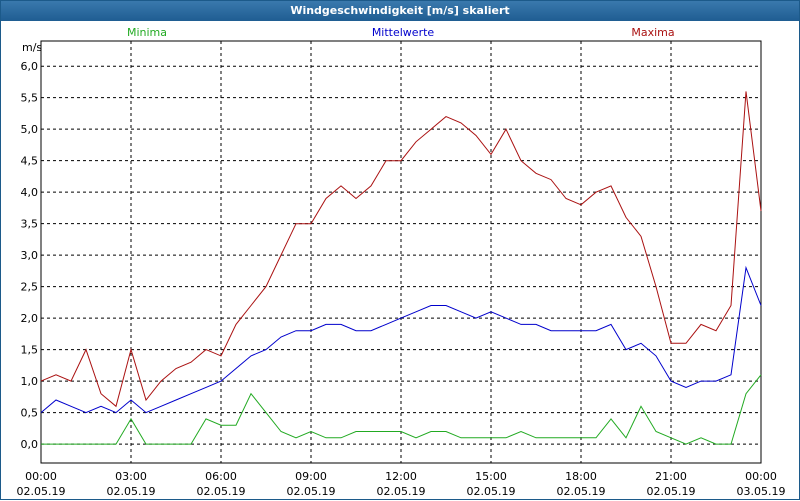 The width and height of the screenshot is (800, 501). What do you see at coordinates (30, 192) in the screenshot?
I see `y-tick-label: 4,0` at bounding box center [30, 192].